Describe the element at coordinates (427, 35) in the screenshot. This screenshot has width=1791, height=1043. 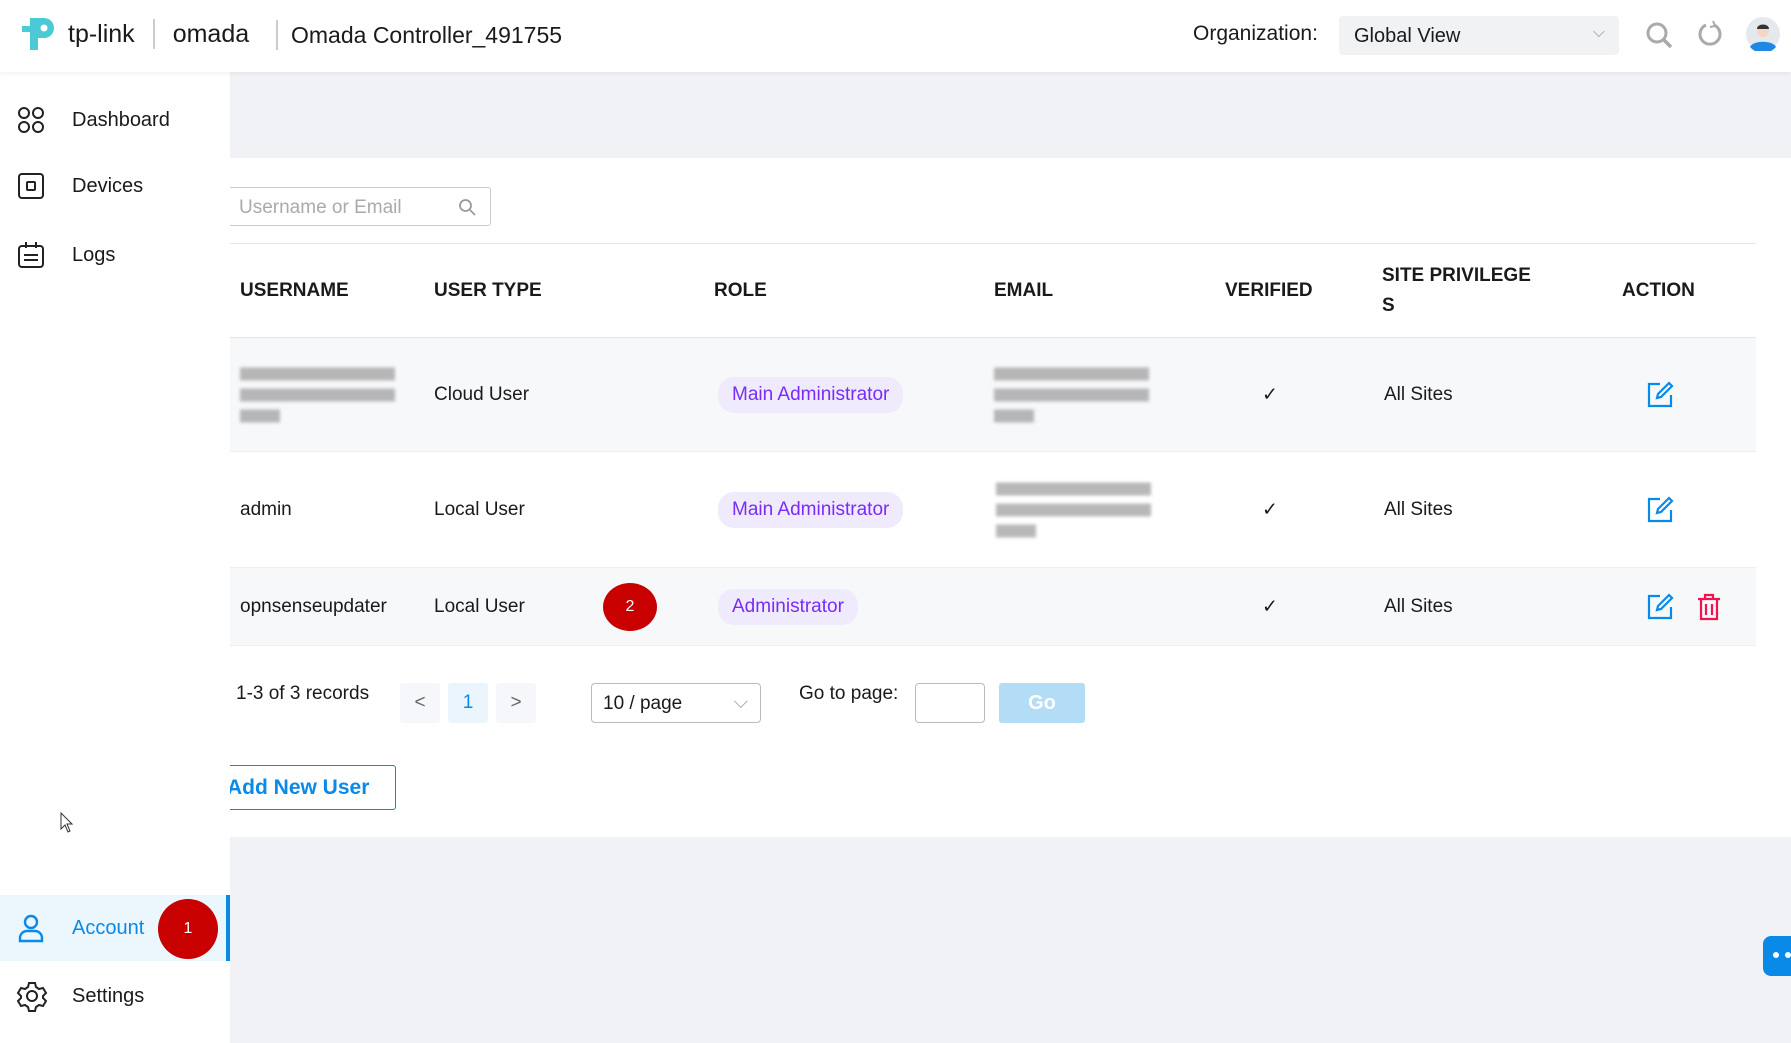
I see `controller-title: Omada Controller_491755` at that location.